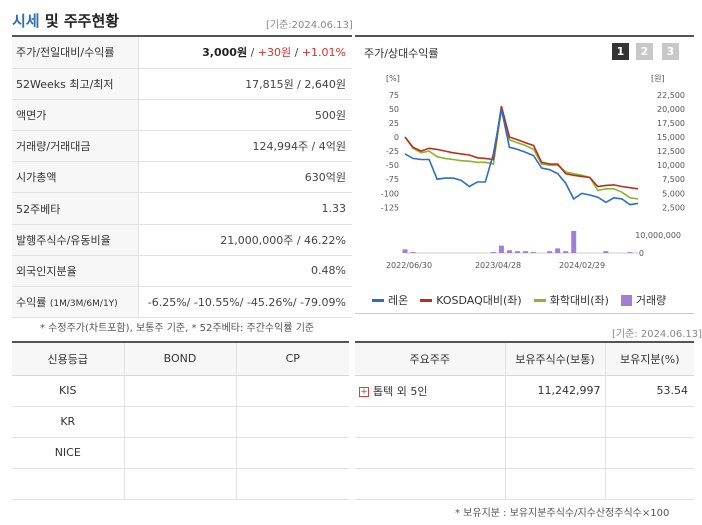 The height and width of the screenshot is (525, 702). I want to click on row-value: 0.48%, so click(245, 271).